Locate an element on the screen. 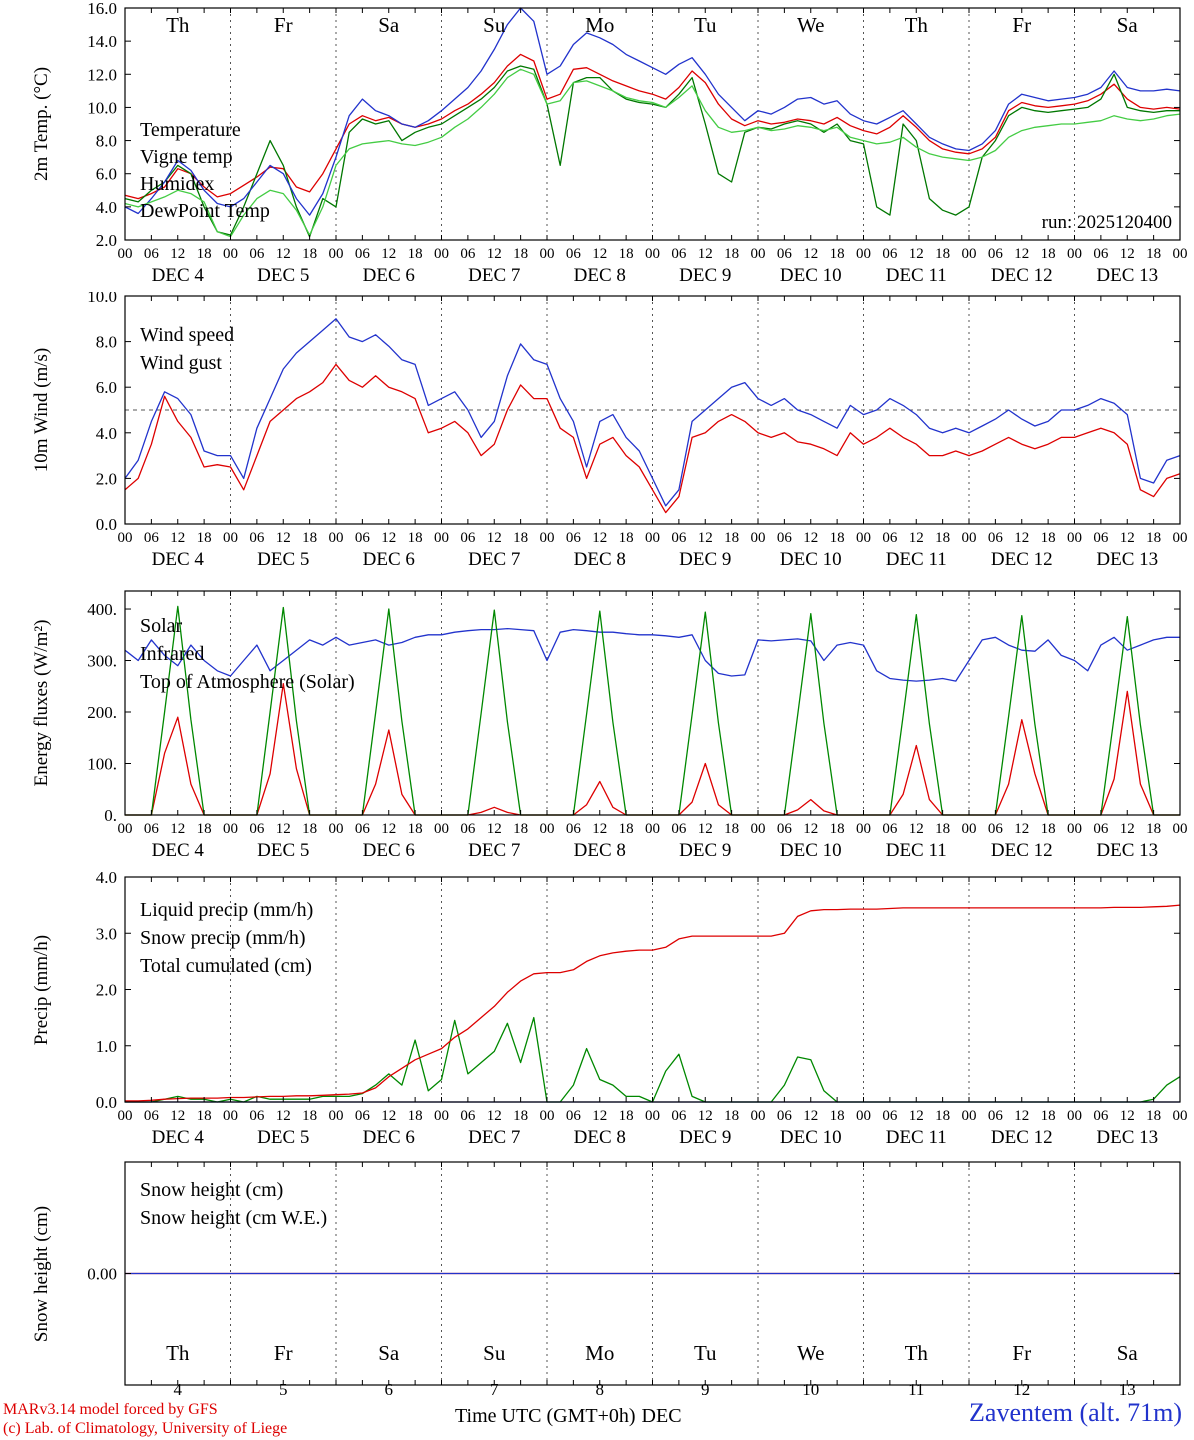 The height and width of the screenshot is (1440, 1194). svg-text: Tu is located at coordinates (705, 1353).